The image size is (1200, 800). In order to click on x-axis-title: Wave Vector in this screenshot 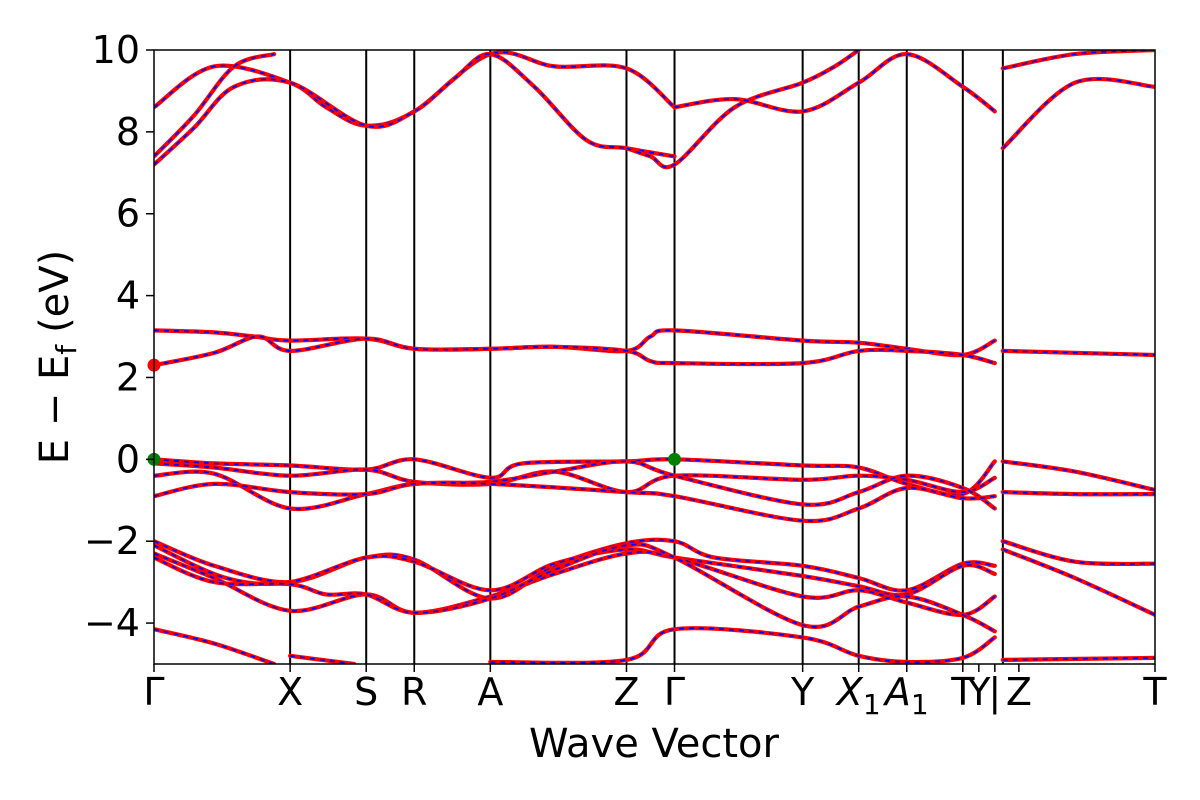, I will do `click(654, 744)`.